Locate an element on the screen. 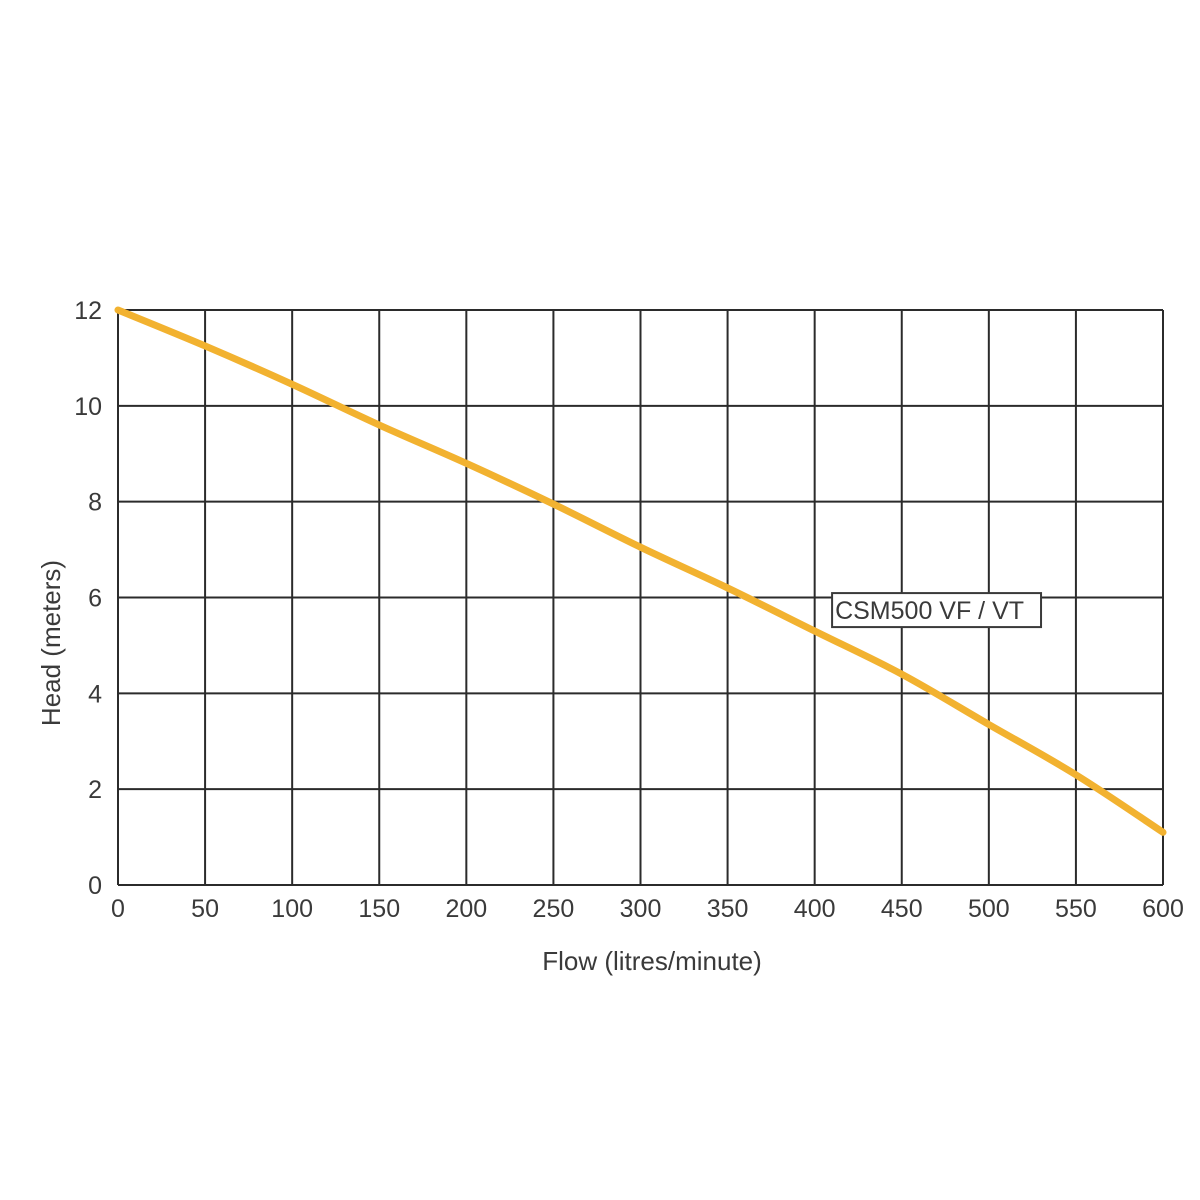  y-tick-label: 6 is located at coordinates (95, 599).